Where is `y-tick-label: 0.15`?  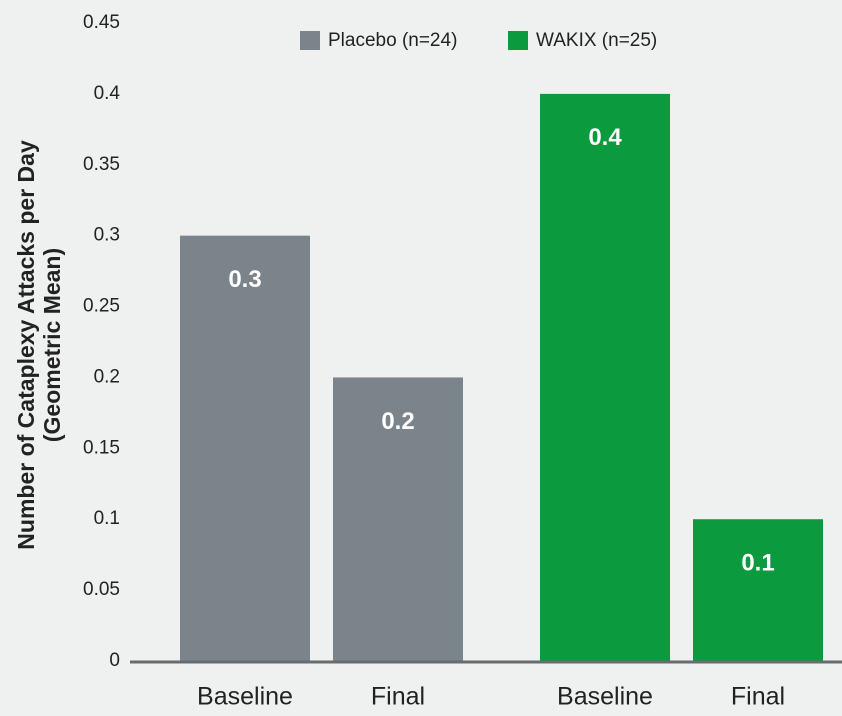
y-tick-label: 0.15 is located at coordinates (101, 447).